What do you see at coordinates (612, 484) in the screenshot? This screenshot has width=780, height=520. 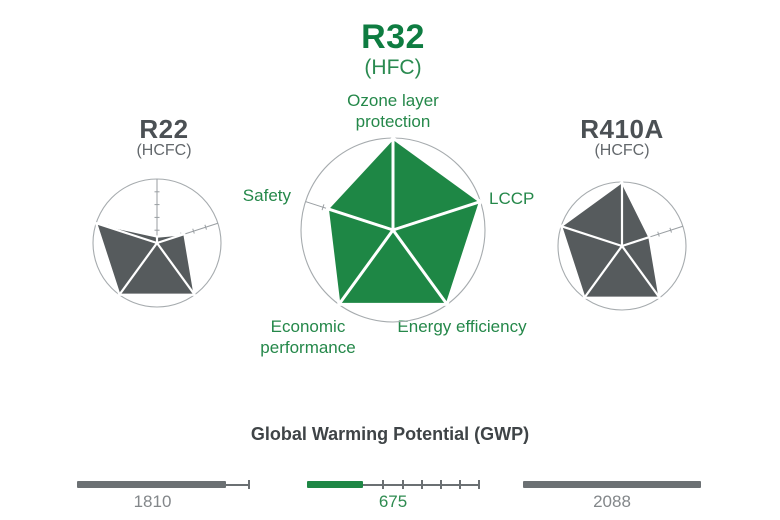 I see `gwp-bar-r410a` at bounding box center [612, 484].